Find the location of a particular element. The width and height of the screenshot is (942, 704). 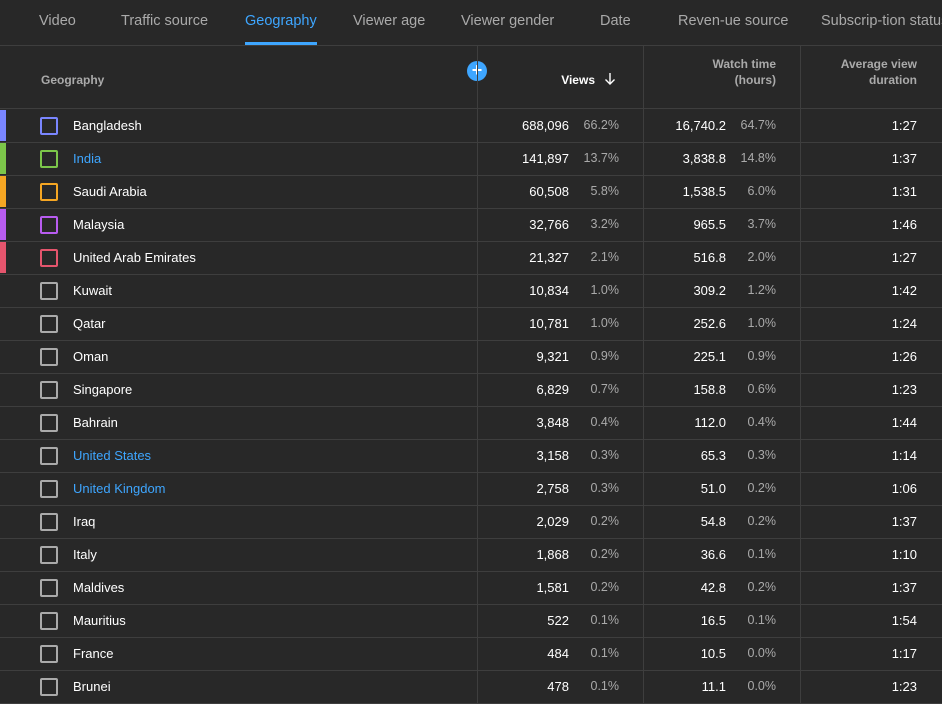

watch-time-column-header: Watch time (hours) is located at coordinates (718, 72).